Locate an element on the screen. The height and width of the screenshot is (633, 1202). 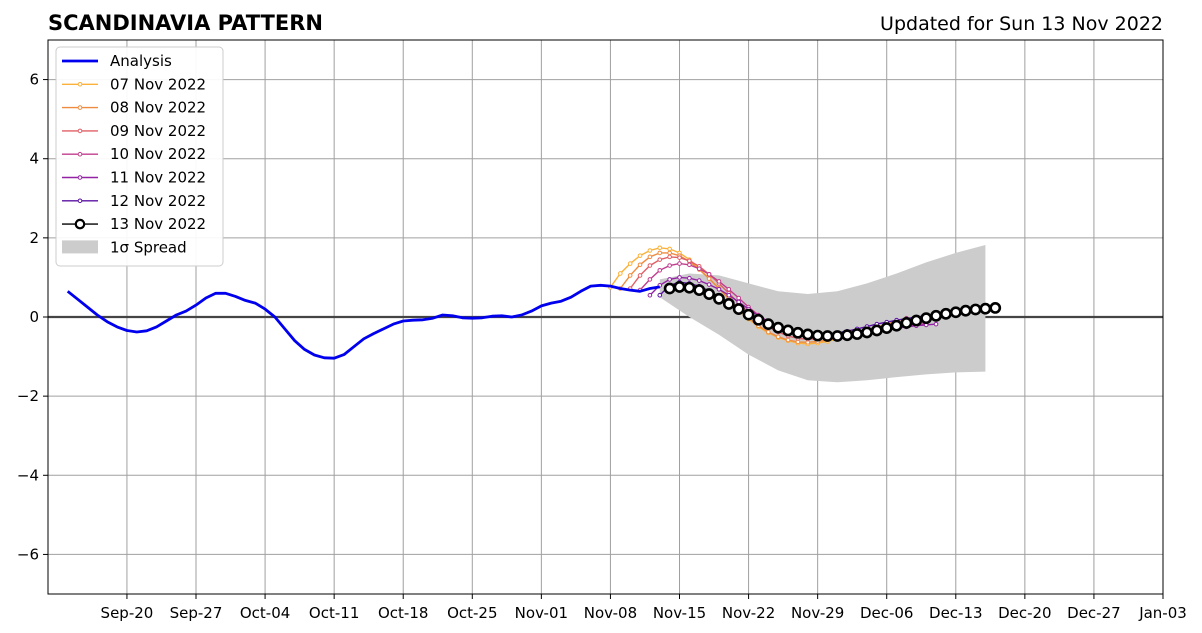
spread-band is located at coordinates (822, 314).